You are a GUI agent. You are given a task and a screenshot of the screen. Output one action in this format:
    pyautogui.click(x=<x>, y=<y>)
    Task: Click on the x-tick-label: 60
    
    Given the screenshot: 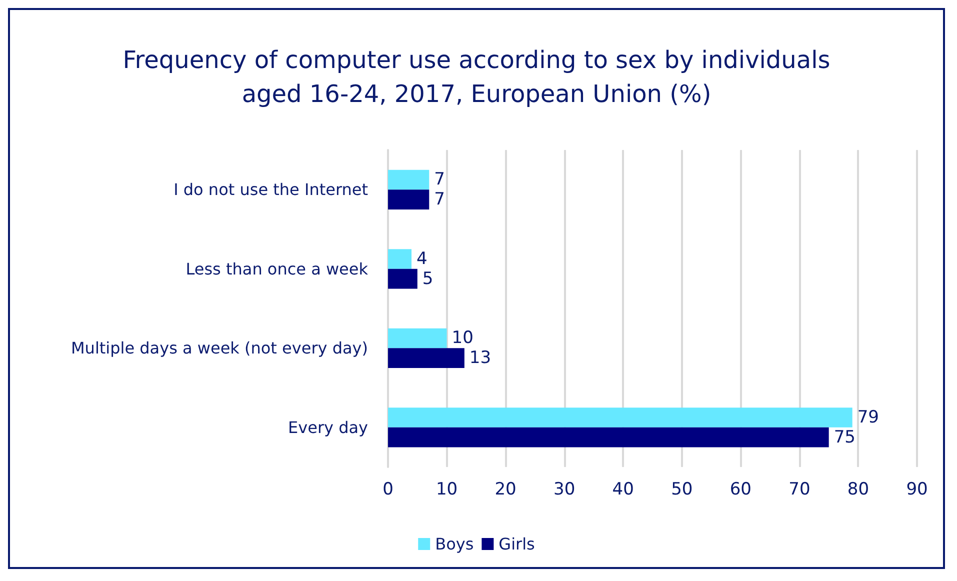 What is the action you would take?
    pyautogui.click(x=741, y=490)
    